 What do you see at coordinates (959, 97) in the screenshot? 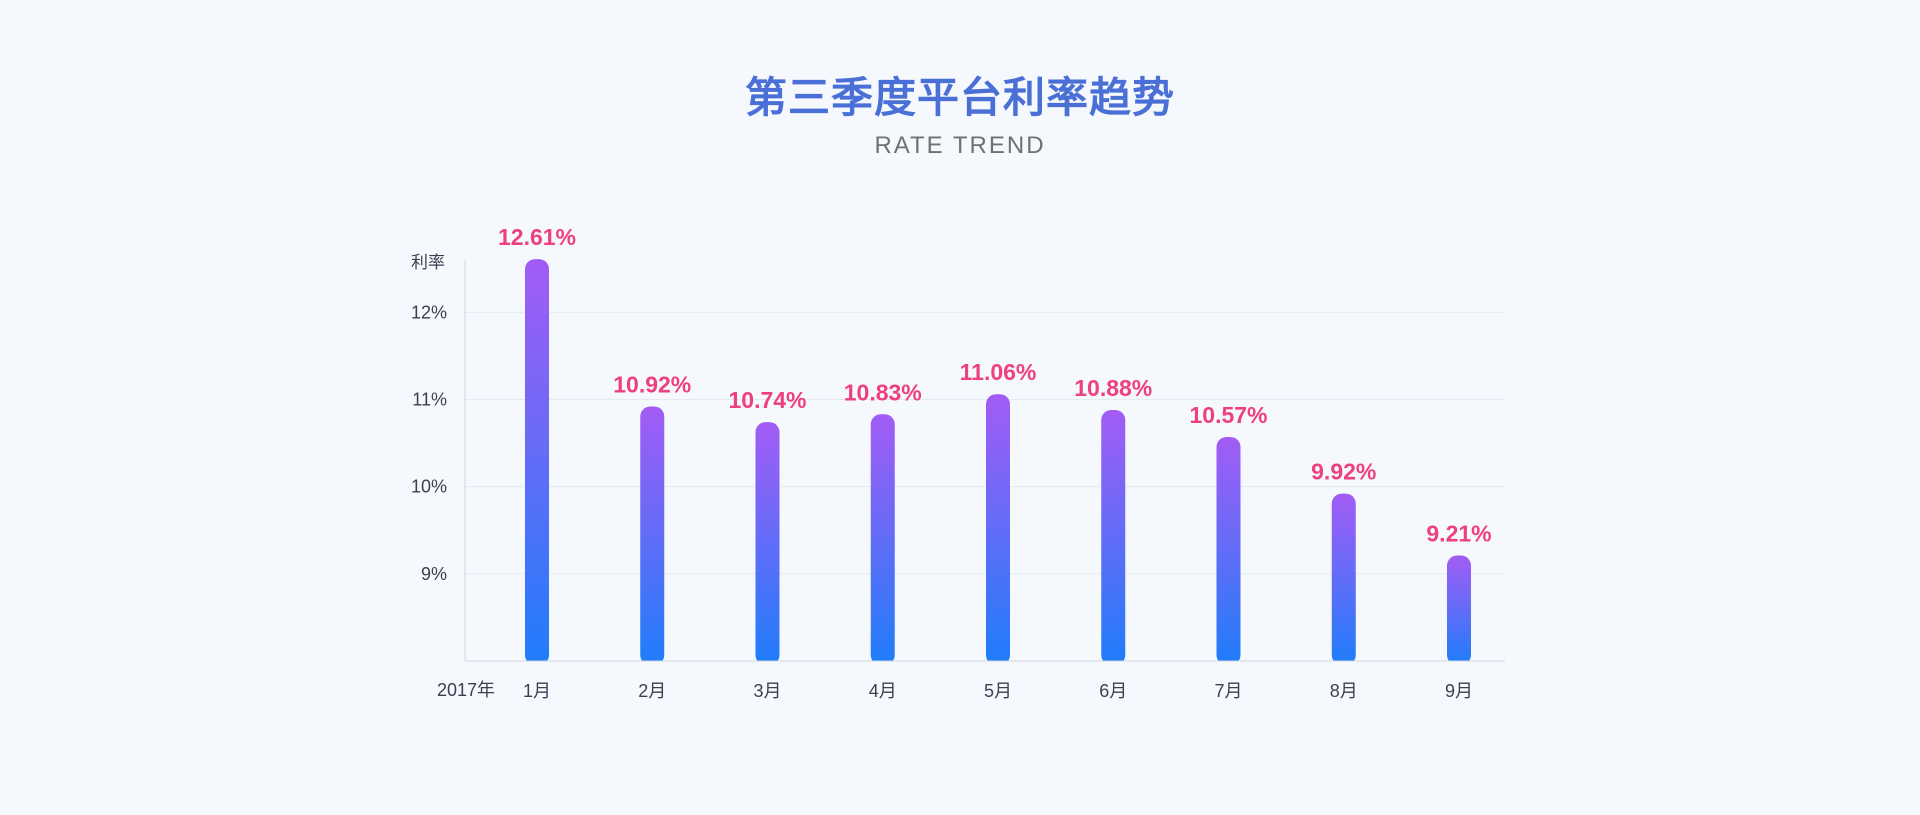
I see `chart-title: 第三季度平台利率趋势` at bounding box center [959, 97].